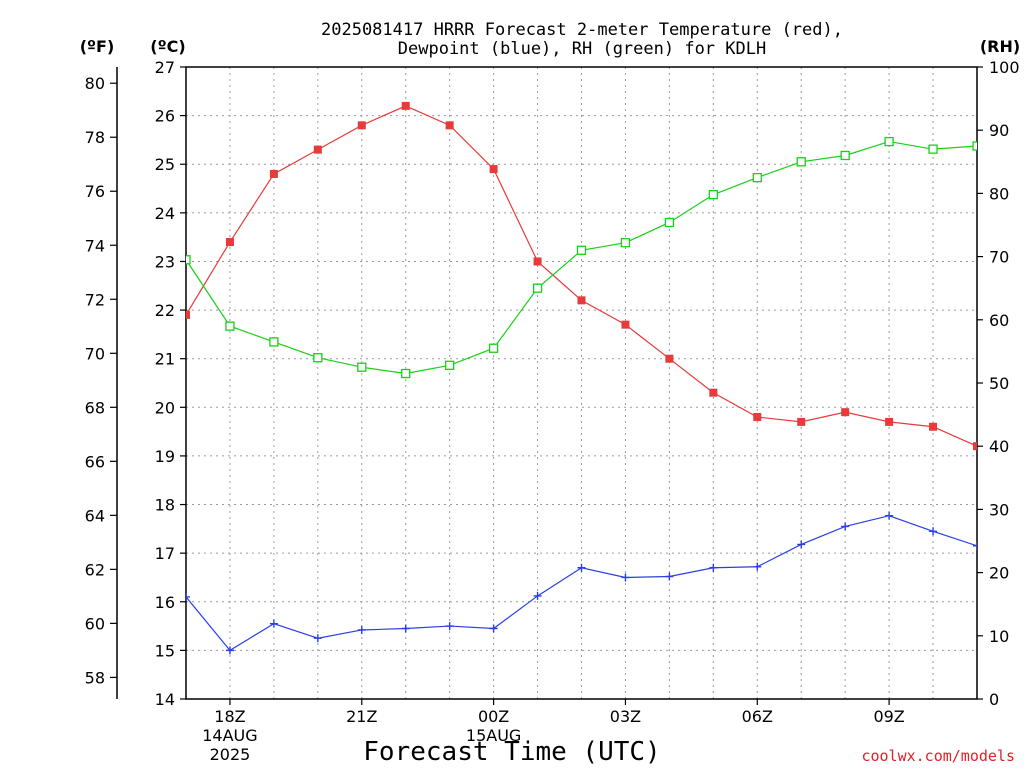 This screenshot has width=1024, height=772. I want to click on x-tick-label: 06Z, so click(757, 716).